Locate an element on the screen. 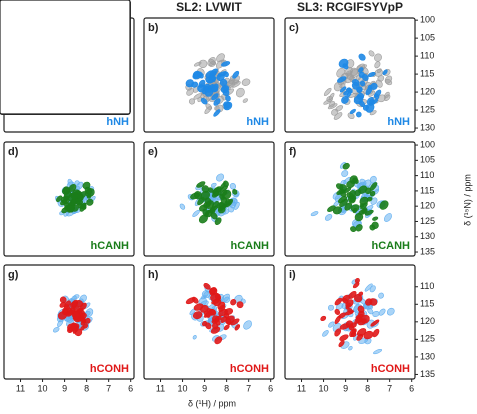 The width and height of the screenshot is (477, 414). y-axis-title: δ (¹⁵N) / ppm is located at coordinates (467, 200).